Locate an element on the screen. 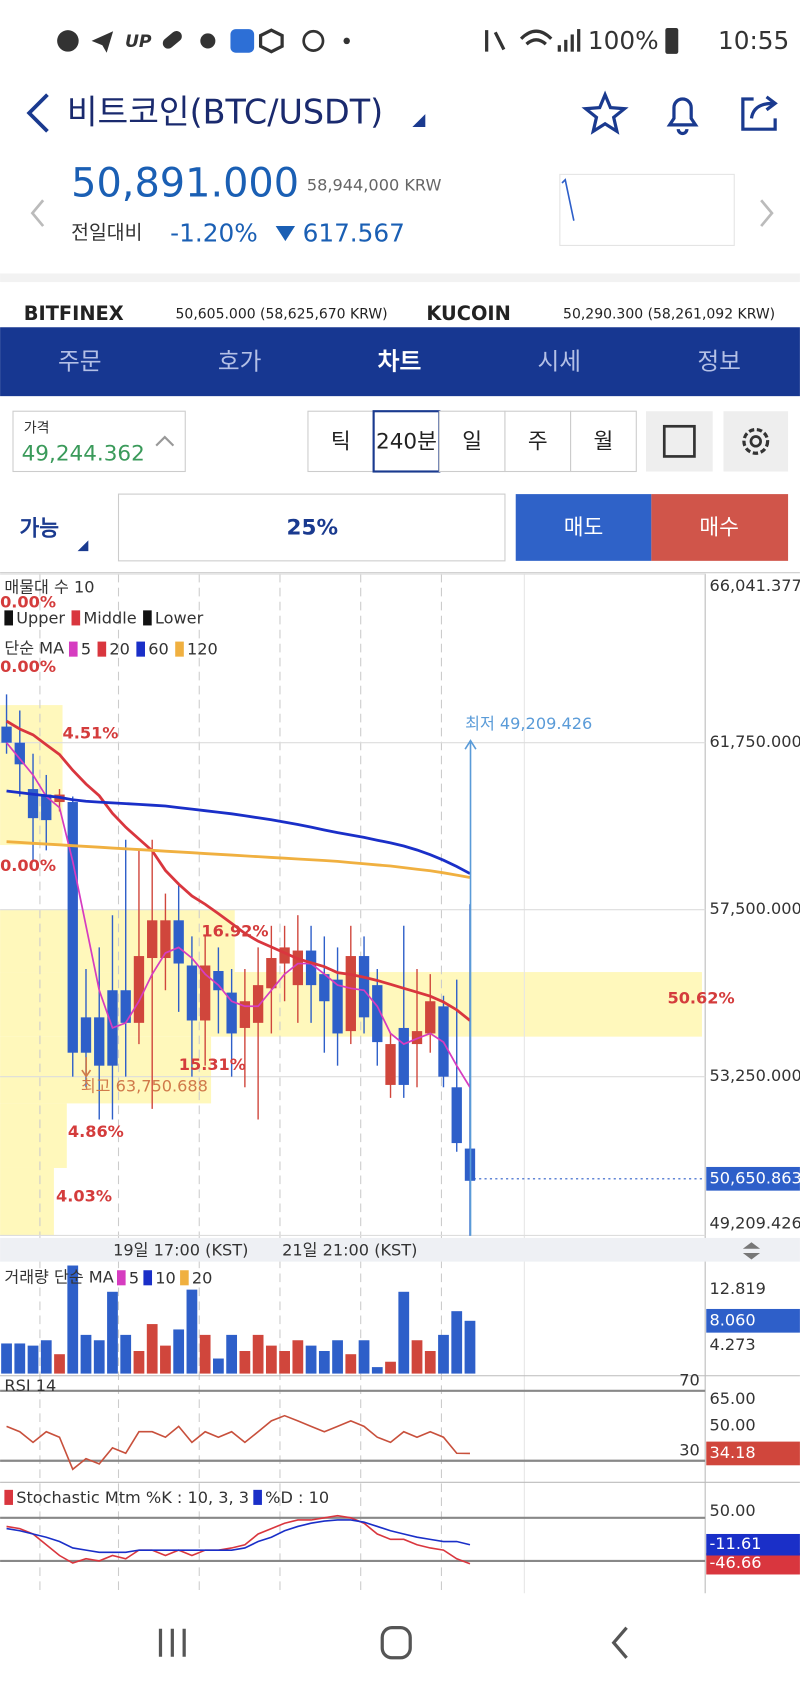 The height and width of the screenshot is (1689, 800). volume-legend-title: 거래량 단순 MA is located at coordinates (58, 1276).